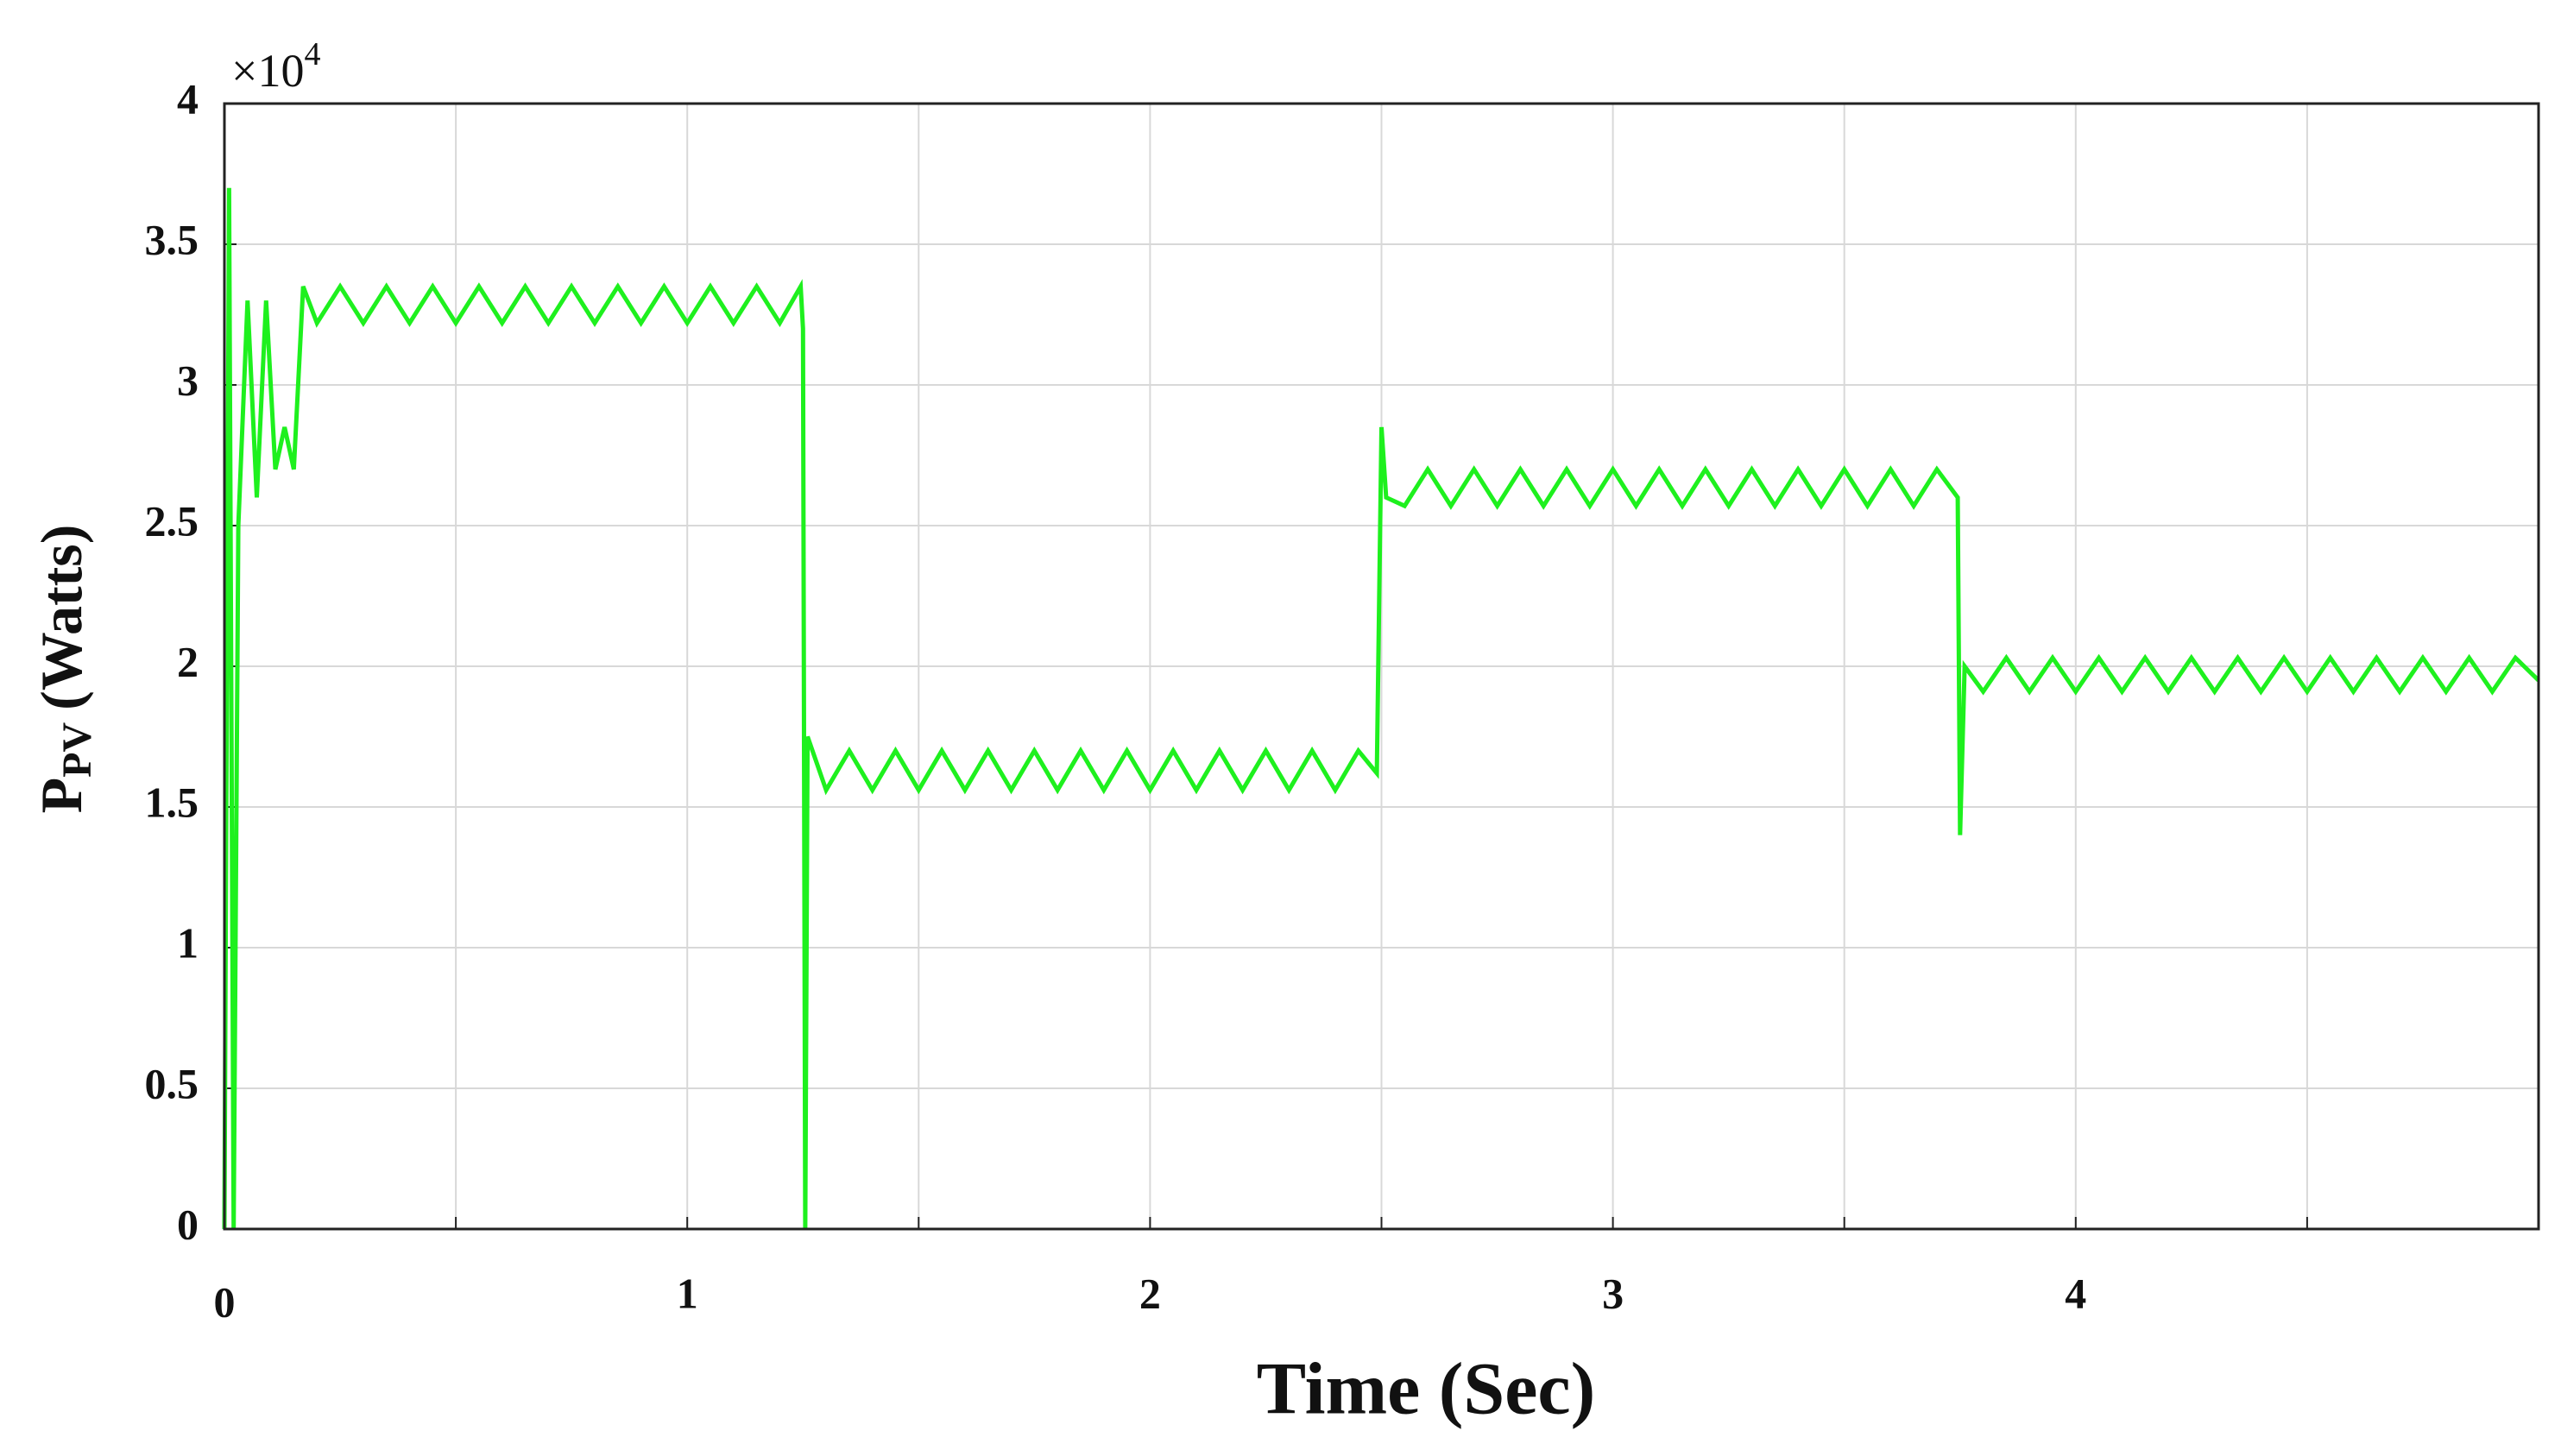 This screenshot has height=1456, width=2561. What do you see at coordinates (687, 1293) in the screenshot?
I see `x-tick-label: 1` at bounding box center [687, 1293].